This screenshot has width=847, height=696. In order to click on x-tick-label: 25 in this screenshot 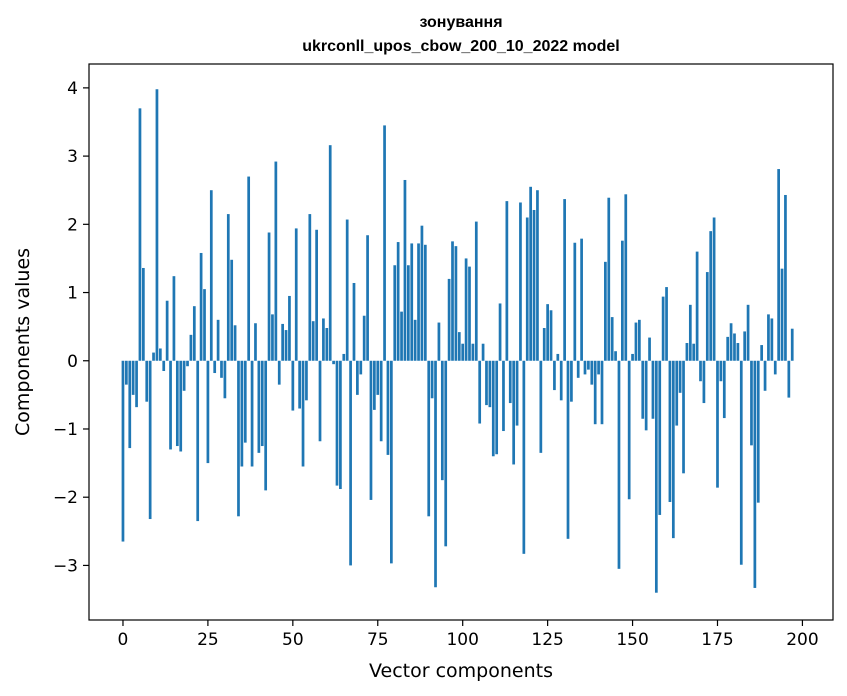, I will do `click(208, 640)`.